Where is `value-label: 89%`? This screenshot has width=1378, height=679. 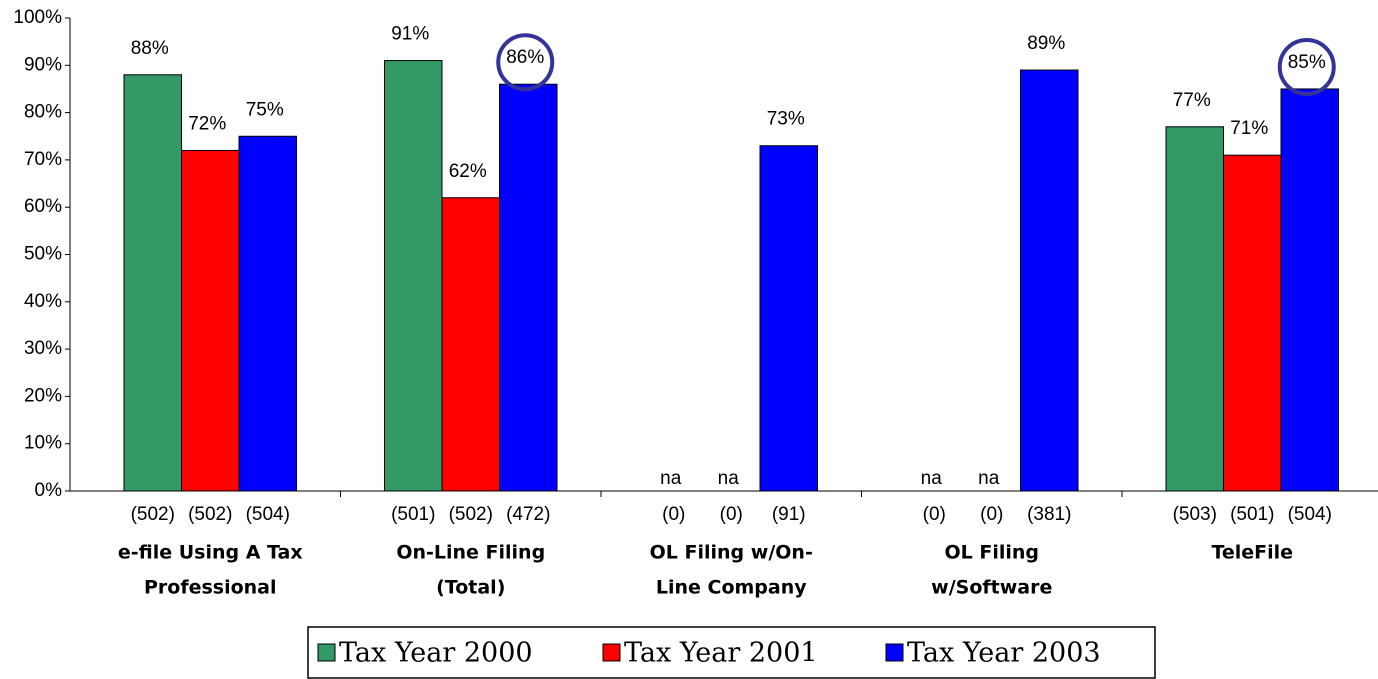
value-label: 89% is located at coordinates (1046, 43).